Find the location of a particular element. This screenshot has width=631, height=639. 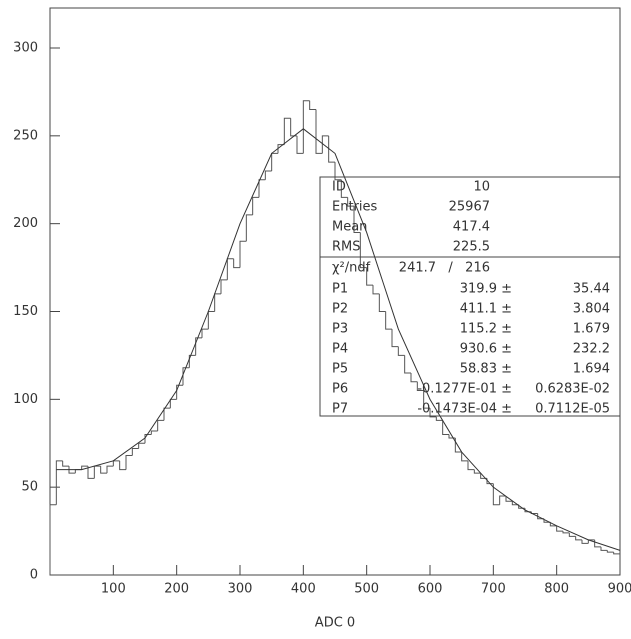

param-value: 319.9 ± is located at coordinates (486, 289).